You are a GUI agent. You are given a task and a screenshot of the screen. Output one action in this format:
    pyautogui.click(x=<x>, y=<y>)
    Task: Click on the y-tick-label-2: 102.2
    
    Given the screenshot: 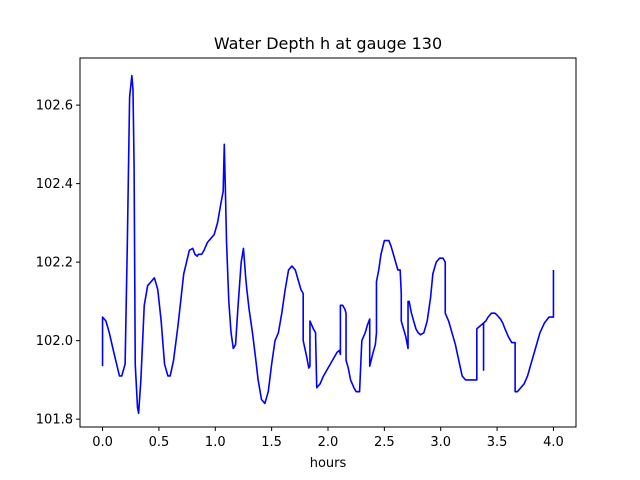 What is the action you would take?
    pyautogui.click(x=54, y=263)
    